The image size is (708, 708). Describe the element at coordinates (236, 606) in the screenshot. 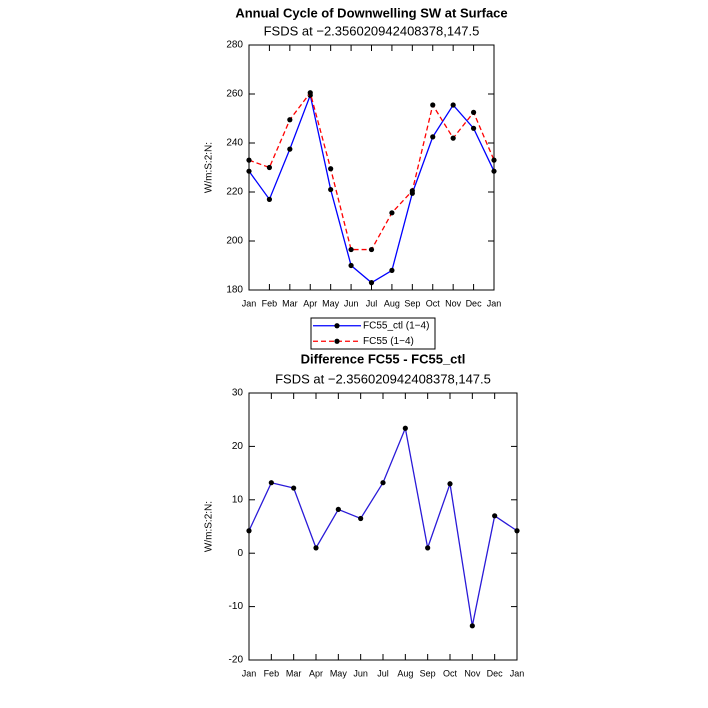

I see `y-tick-label: -10` at that location.